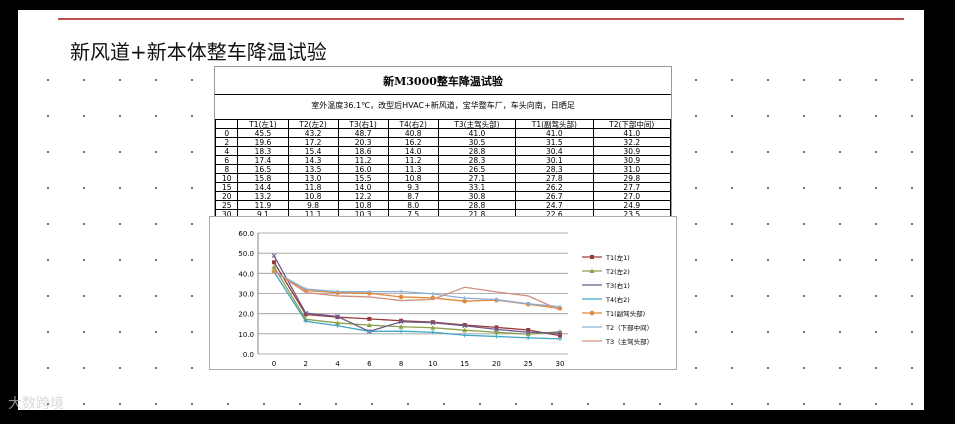 The image size is (955, 424). I want to click on table-cell: 20.3, so click(363, 142).